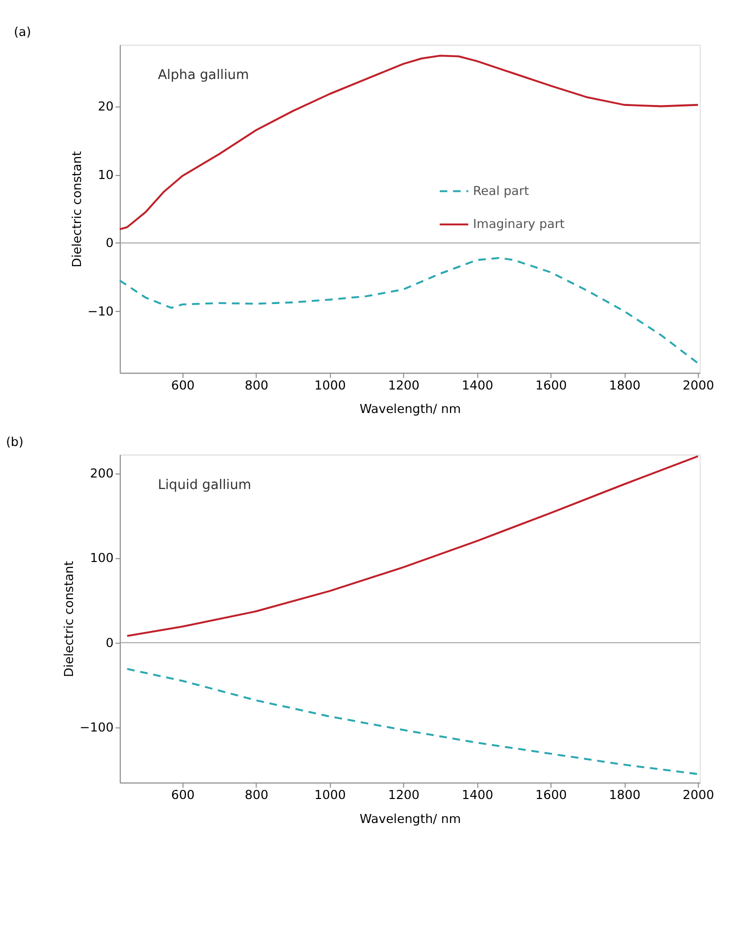 The height and width of the screenshot is (932, 734). I want to click on annotation: Liquid gallium, so click(205, 485).